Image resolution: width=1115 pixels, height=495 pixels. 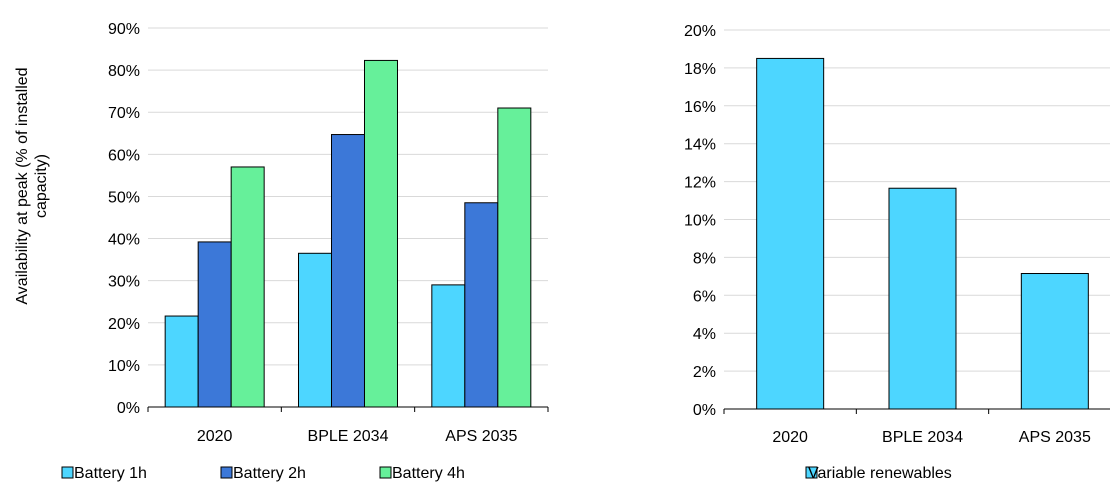 What do you see at coordinates (704, 334) in the screenshot?
I see `y-tick-label: 4%` at bounding box center [704, 334].